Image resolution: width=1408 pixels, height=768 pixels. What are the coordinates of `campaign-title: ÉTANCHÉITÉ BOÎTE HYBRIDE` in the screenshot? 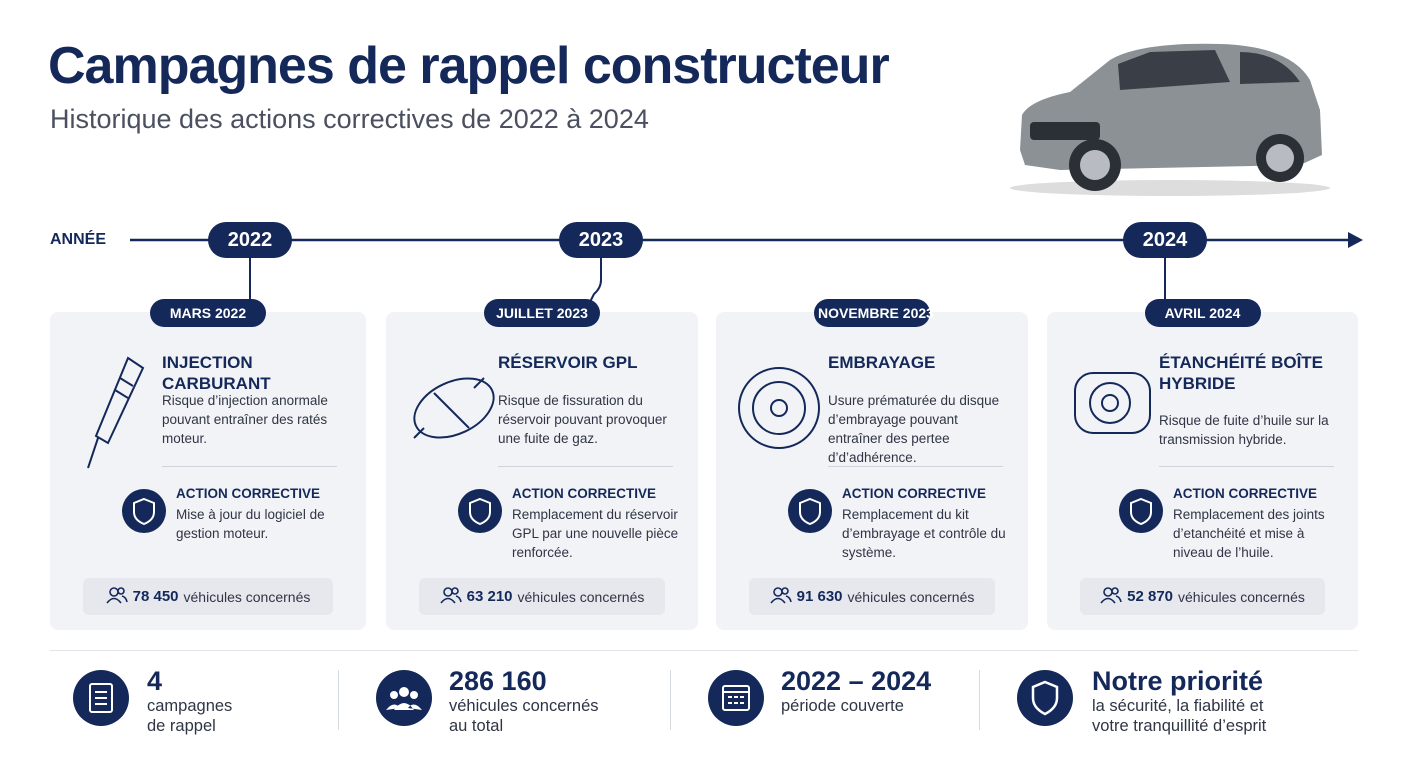 It's located at (1241, 373).